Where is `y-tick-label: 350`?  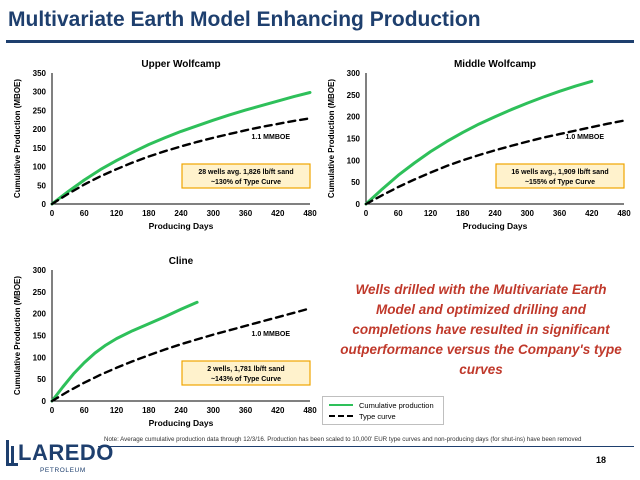
y-tick-label: 350 is located at coordinates (40, 73).